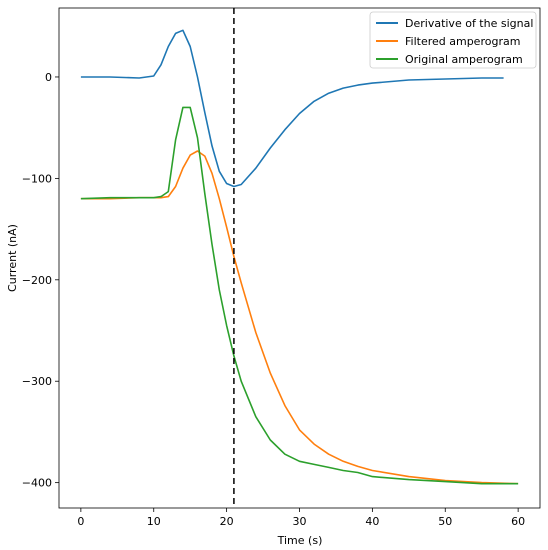  What do you see at coordinates (462, 41) in the screenshot?
I see `legend-label-filtered: Filtered amperogram` at bounding box center [462, 41].